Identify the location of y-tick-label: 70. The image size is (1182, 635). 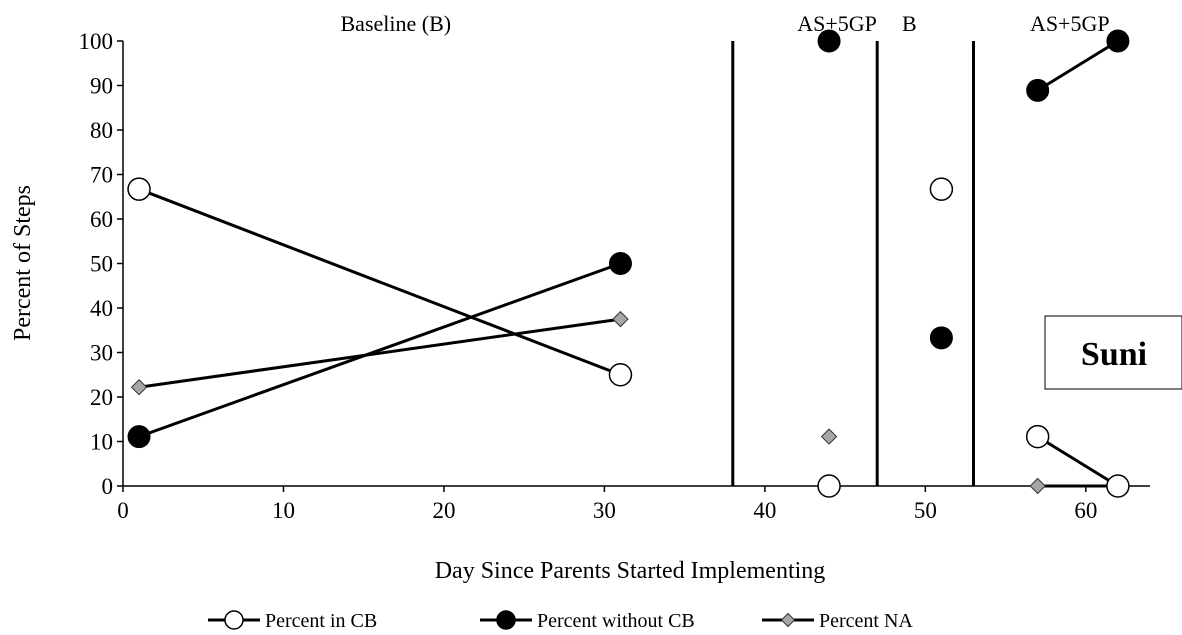
(101, 175).